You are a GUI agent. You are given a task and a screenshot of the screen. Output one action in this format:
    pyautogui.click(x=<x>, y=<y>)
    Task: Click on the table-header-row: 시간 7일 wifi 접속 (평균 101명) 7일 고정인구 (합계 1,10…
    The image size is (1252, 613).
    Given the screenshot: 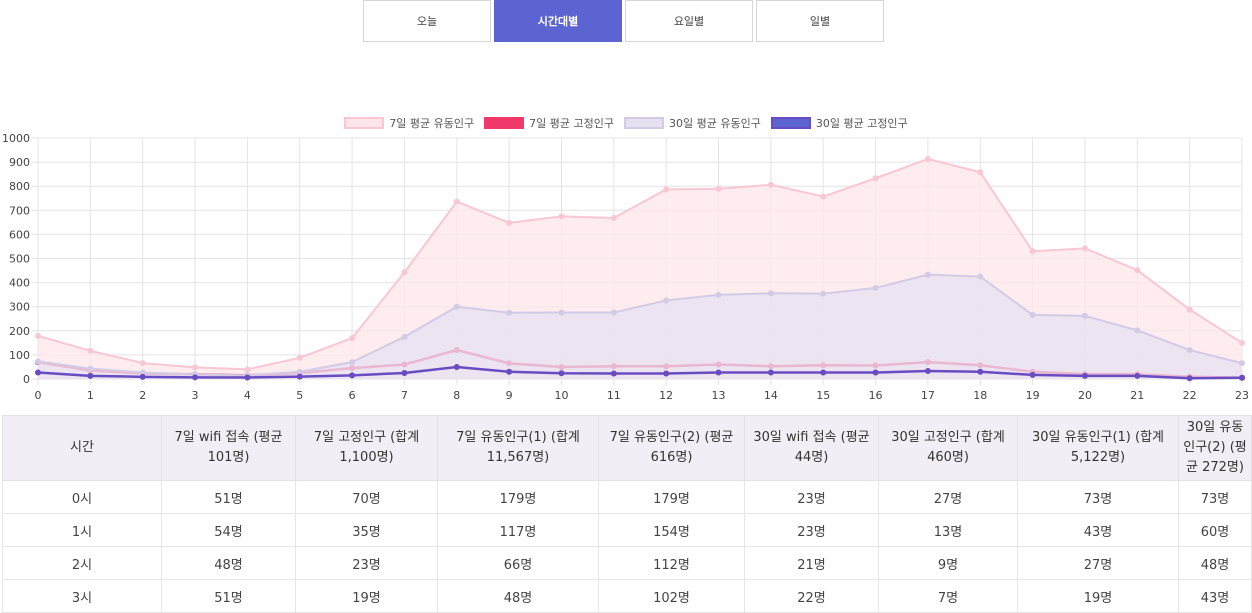 What is the action you would take?
    pyautogui.click(x=627, y=448)
    